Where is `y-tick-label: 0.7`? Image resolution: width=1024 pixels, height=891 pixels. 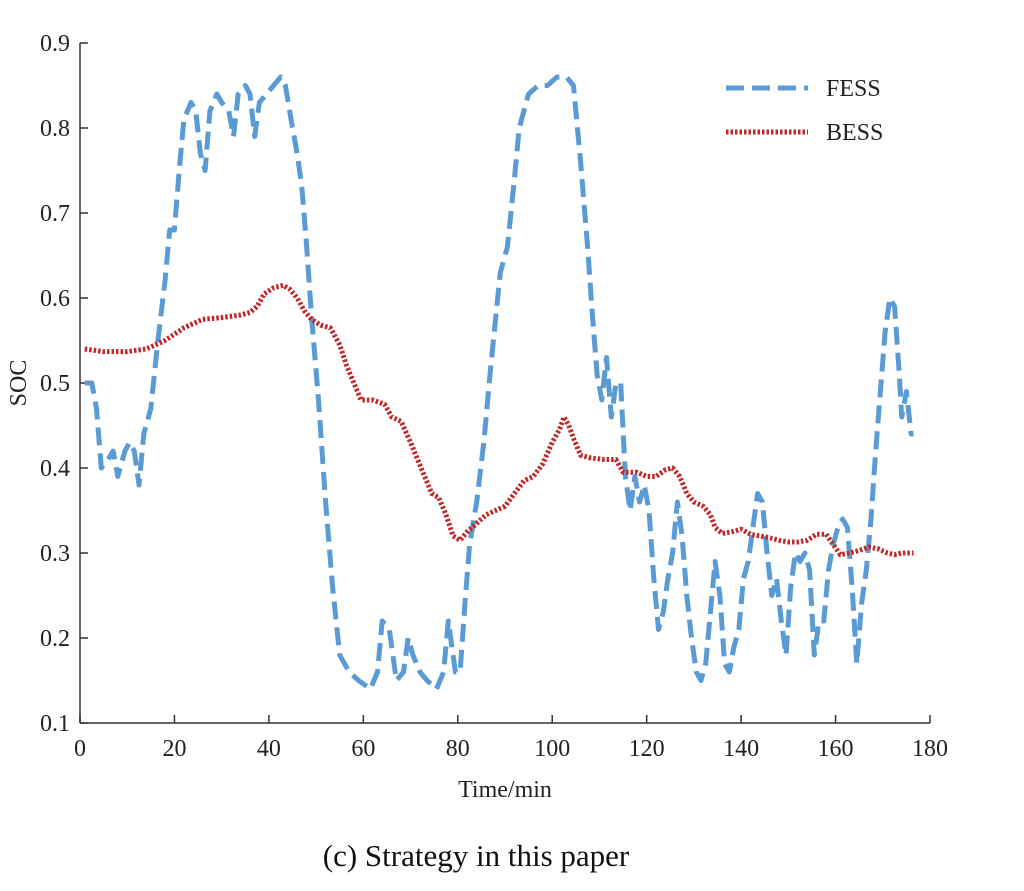 y-tick-label: 0.7 is located at coordinates (55, 214).